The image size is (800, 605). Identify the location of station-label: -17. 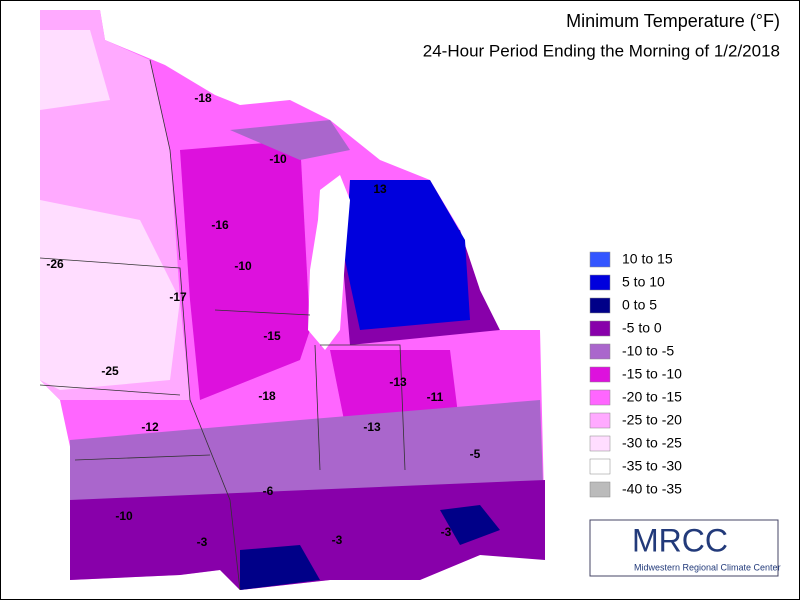
(178, 297).